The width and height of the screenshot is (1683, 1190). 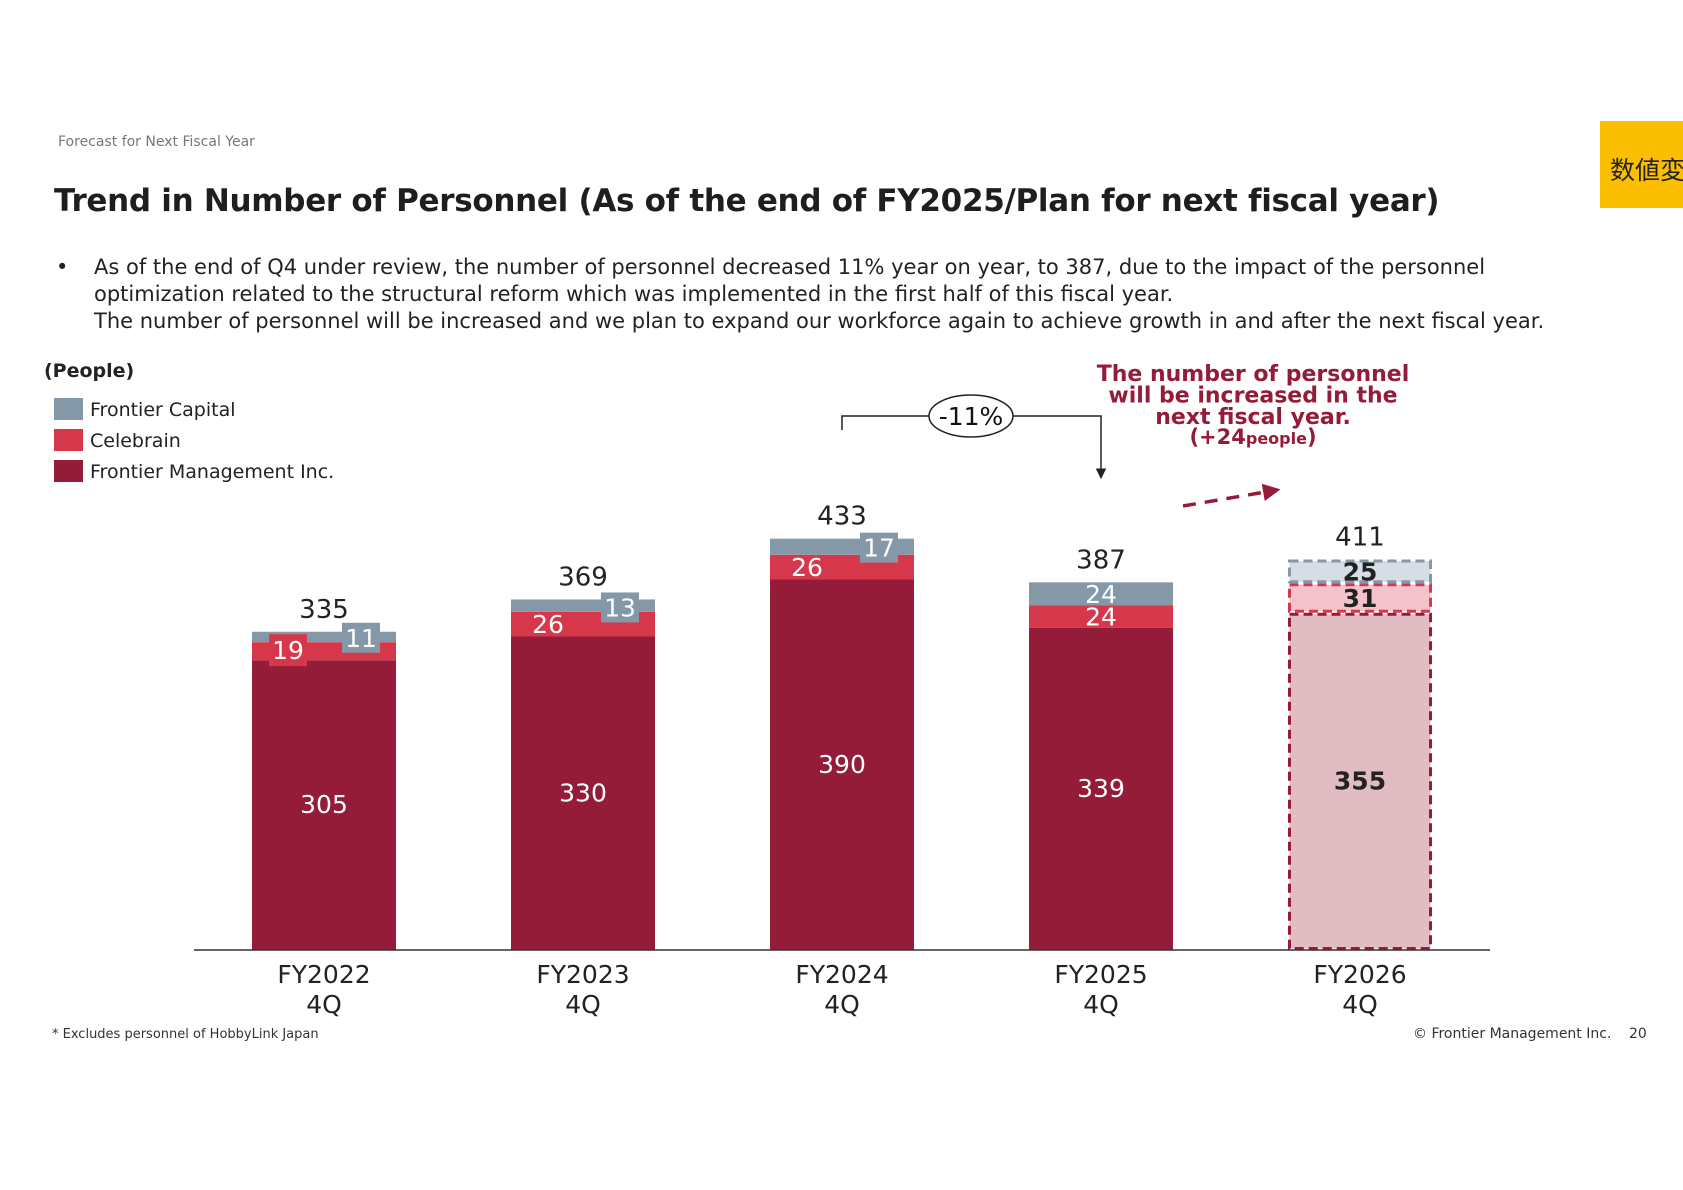 What do you see at coordinates (156, 142) in the screenshot?
I see `section-eyebrow: Forecast for Next Fiscal Year` at bounding box center [156, 142].